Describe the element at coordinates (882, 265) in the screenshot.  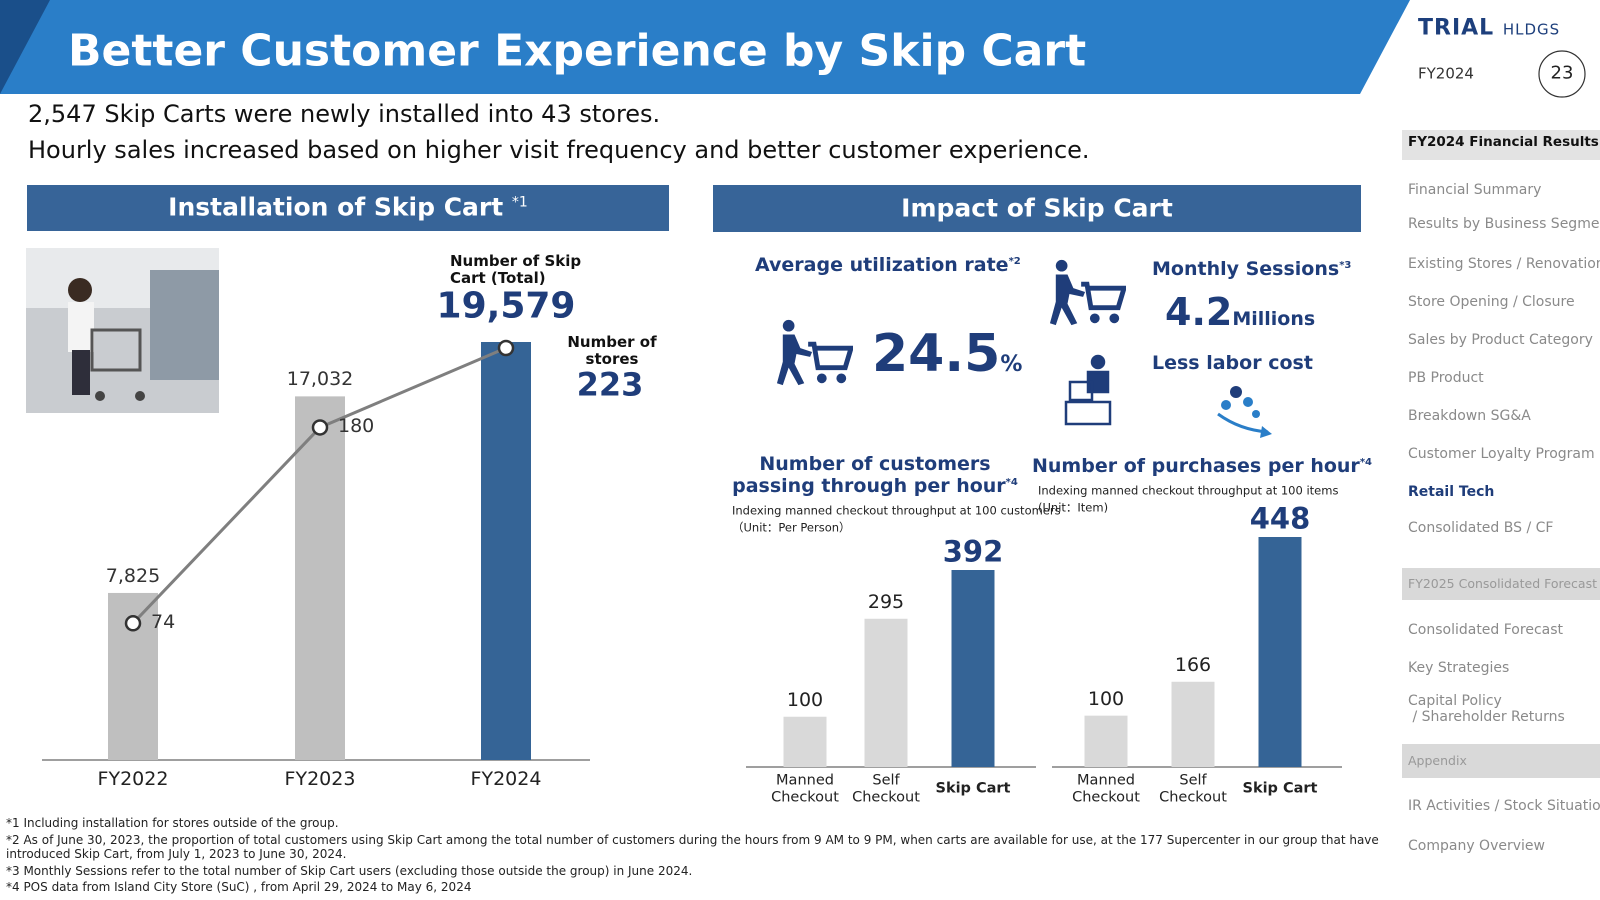
I see `kpi-label-text: Average utilization rate` at that location.